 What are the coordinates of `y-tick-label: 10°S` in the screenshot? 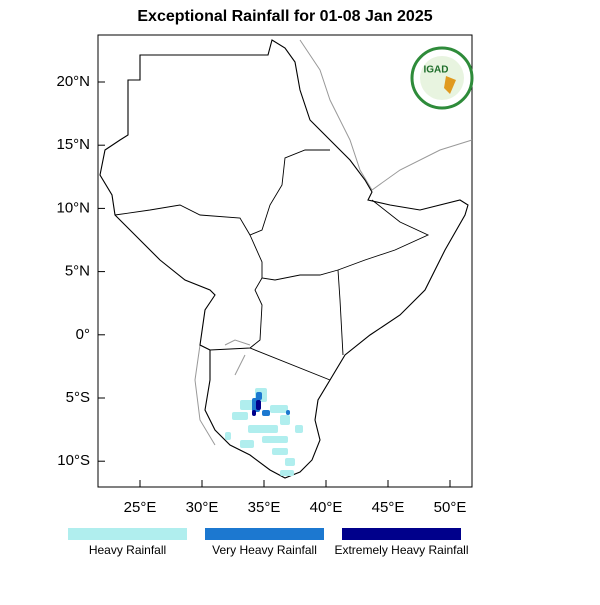 It's located at (73, 460).